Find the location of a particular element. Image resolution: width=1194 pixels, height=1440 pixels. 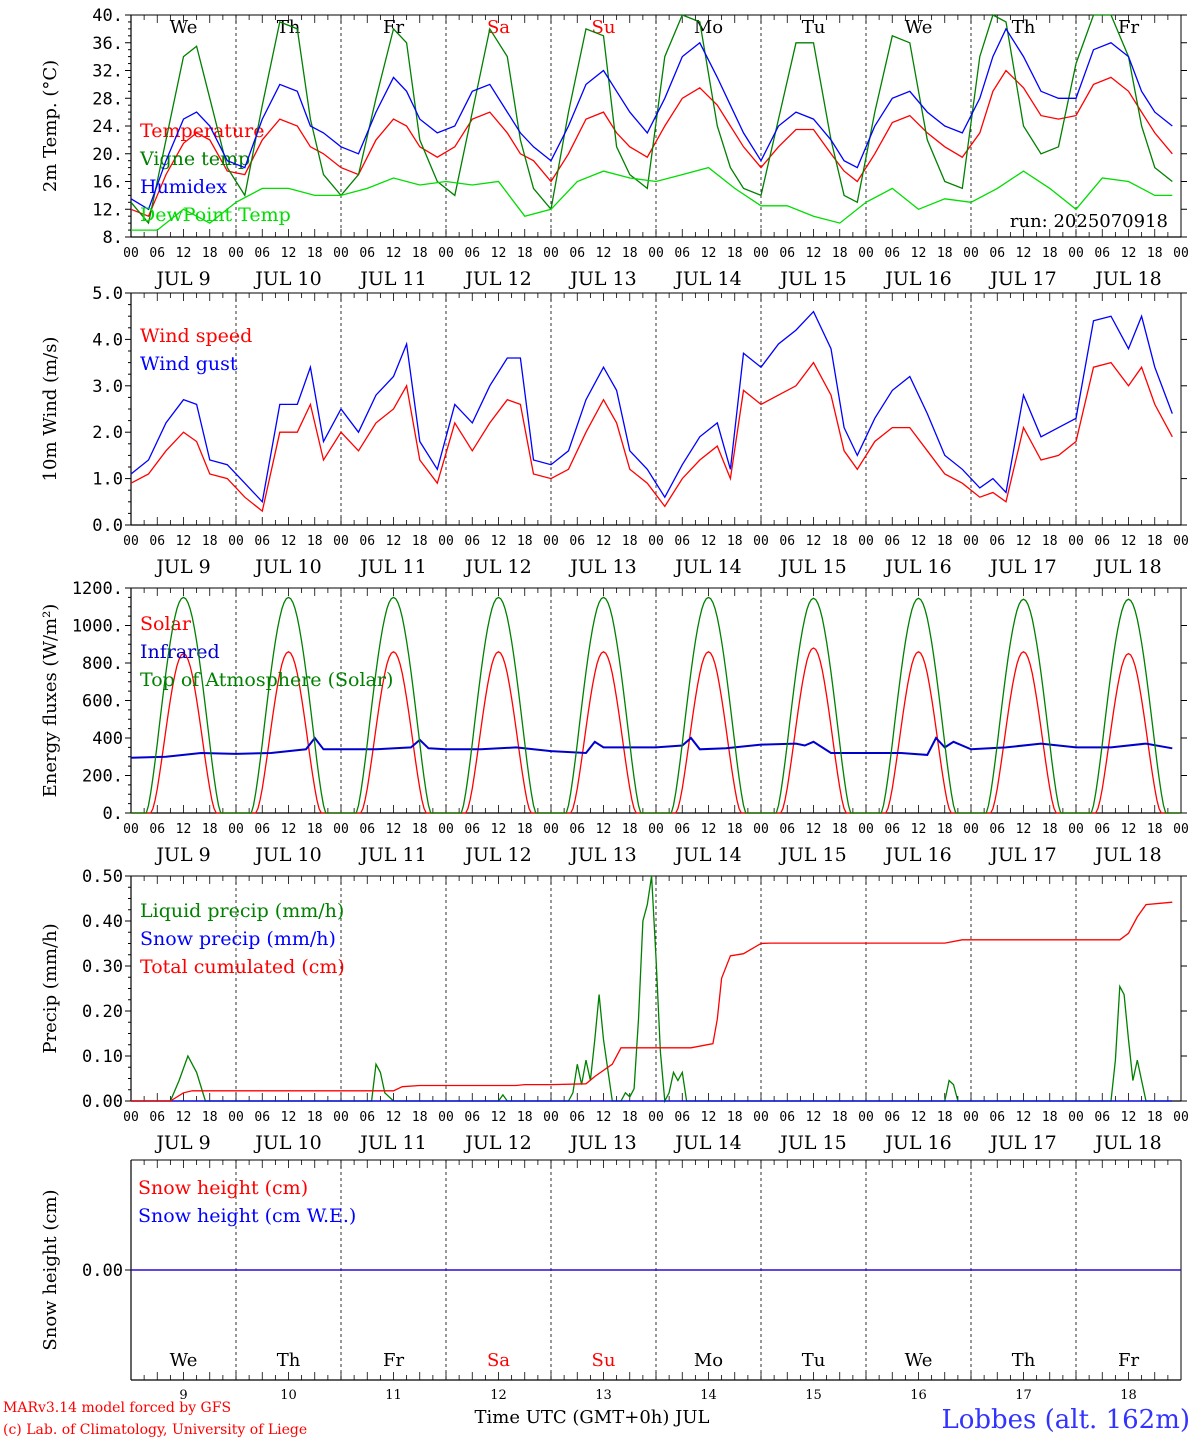

date-label: JUL 17 is located at coordinates (1022, 855).